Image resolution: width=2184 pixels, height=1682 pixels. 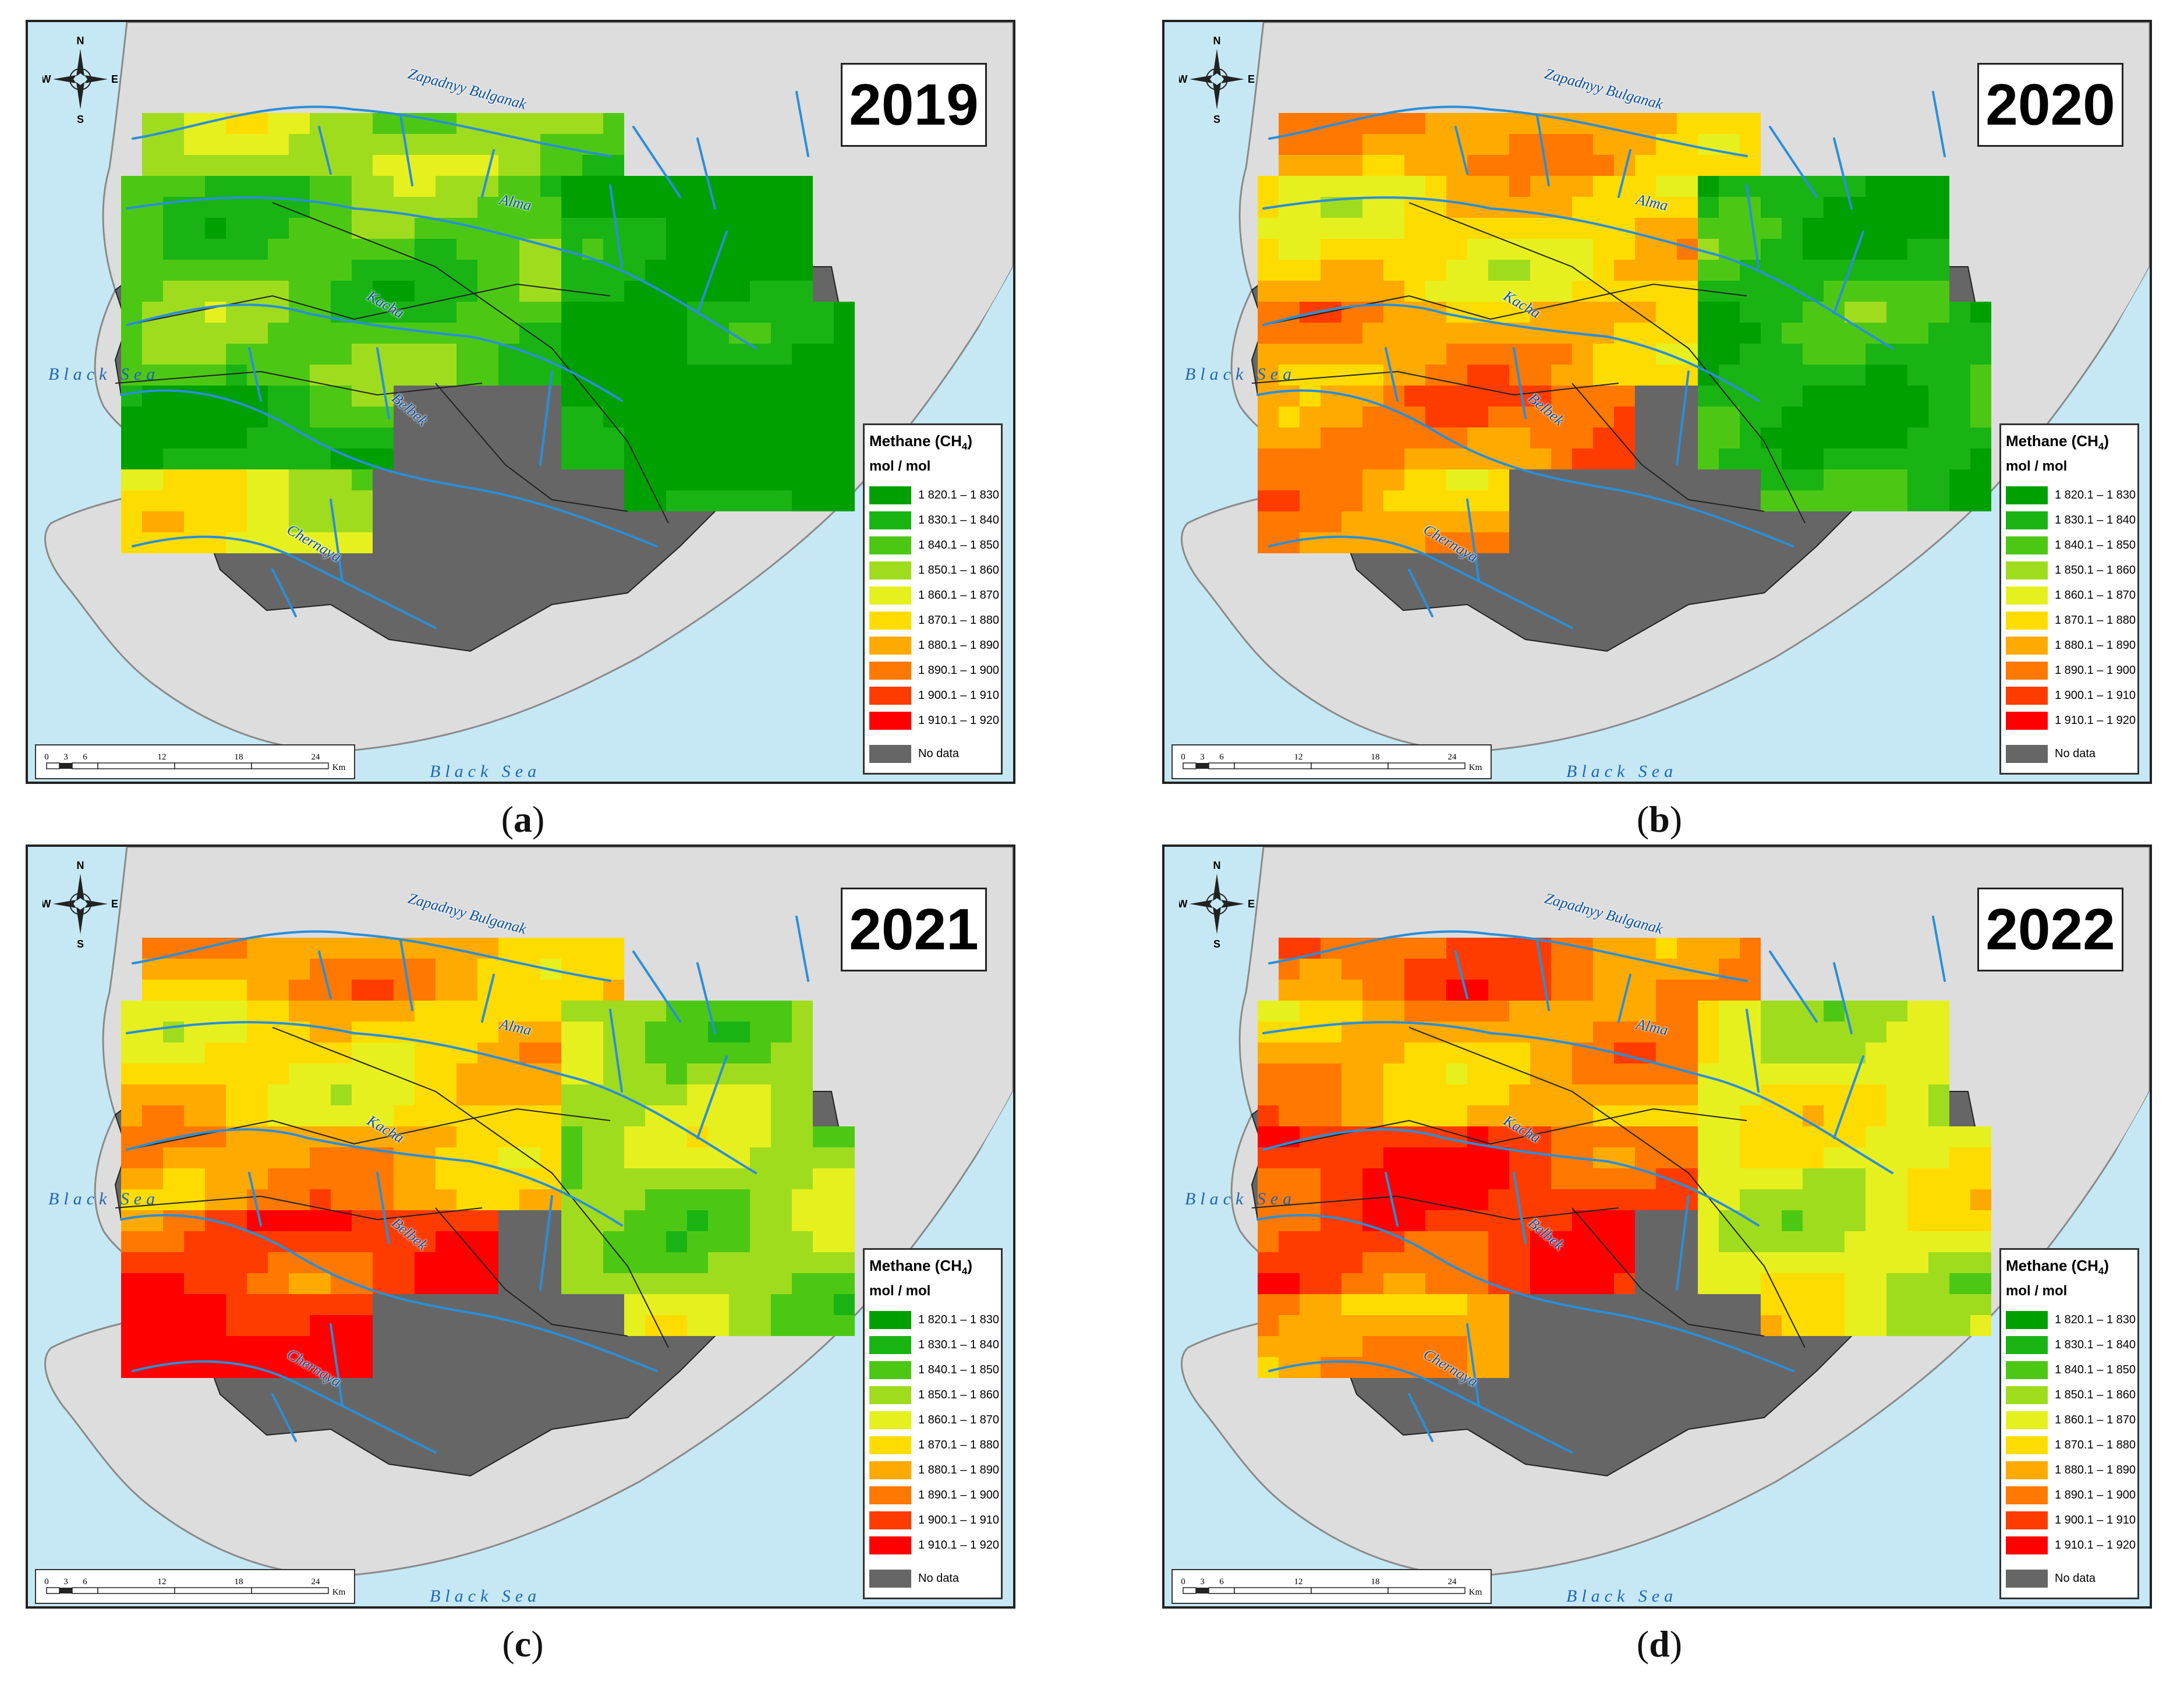 I want to click on river-alma, so click(x=441, y=273).